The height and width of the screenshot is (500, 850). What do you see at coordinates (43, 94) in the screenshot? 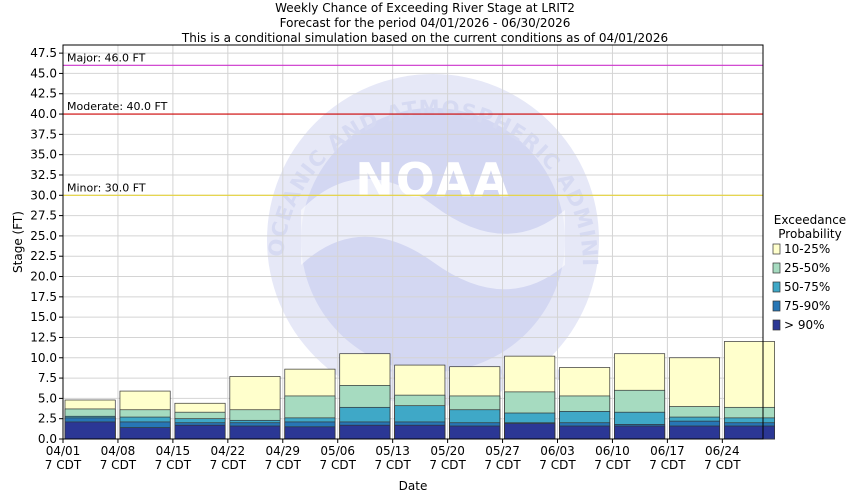
I see `y-tick-label: 42.5` at bounding box center [43, 94].